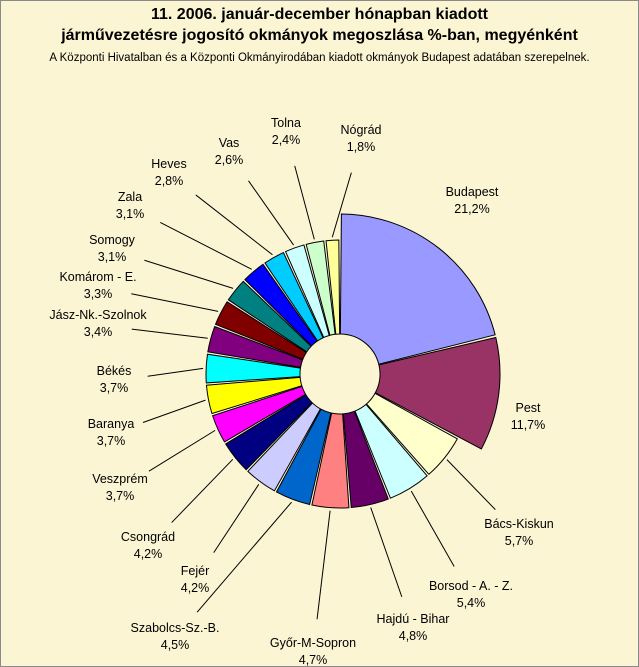 Image resolution: width=639 pixels, height=667 pixels. I want to click on slice-label-komarom-e: Komárom - E. 3,3%, so click(97, 285).